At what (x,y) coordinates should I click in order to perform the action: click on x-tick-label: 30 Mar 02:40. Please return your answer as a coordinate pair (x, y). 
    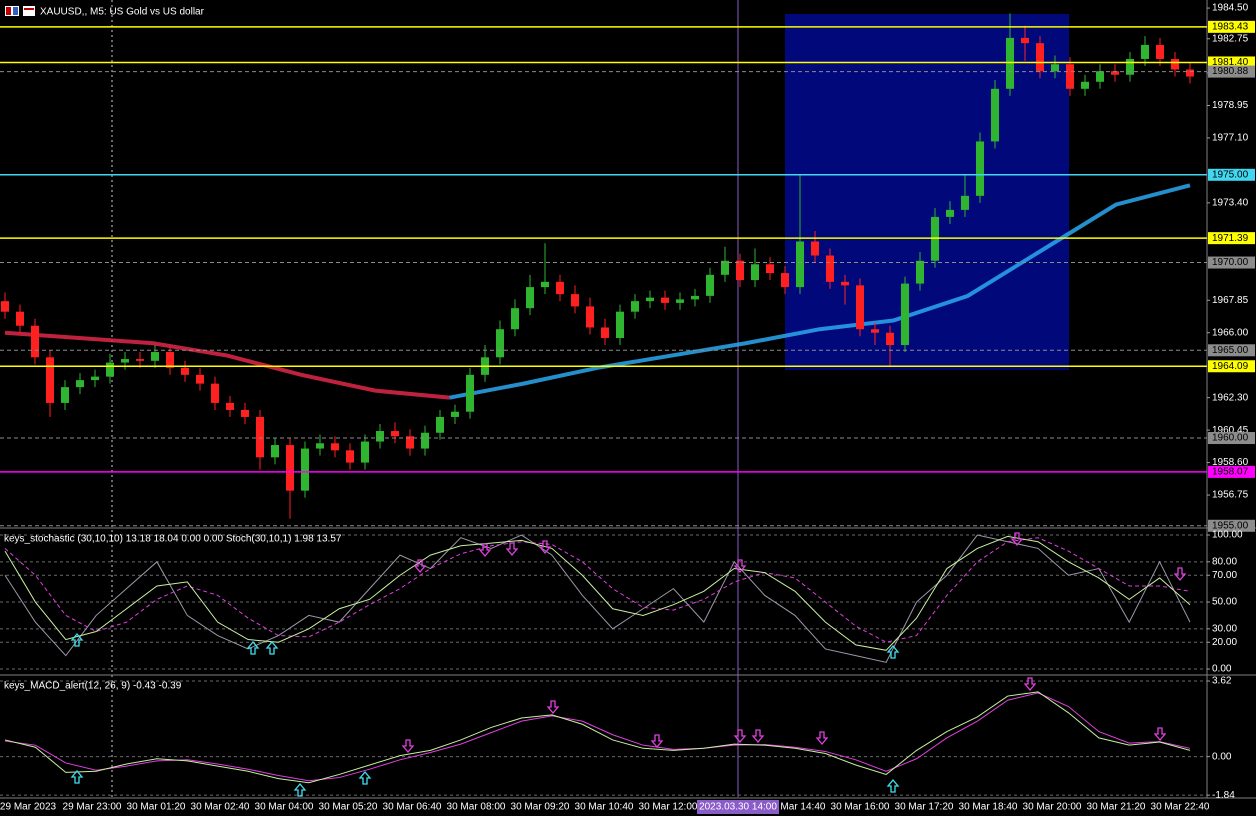
    Looking at the image, I should click on (220, 807).